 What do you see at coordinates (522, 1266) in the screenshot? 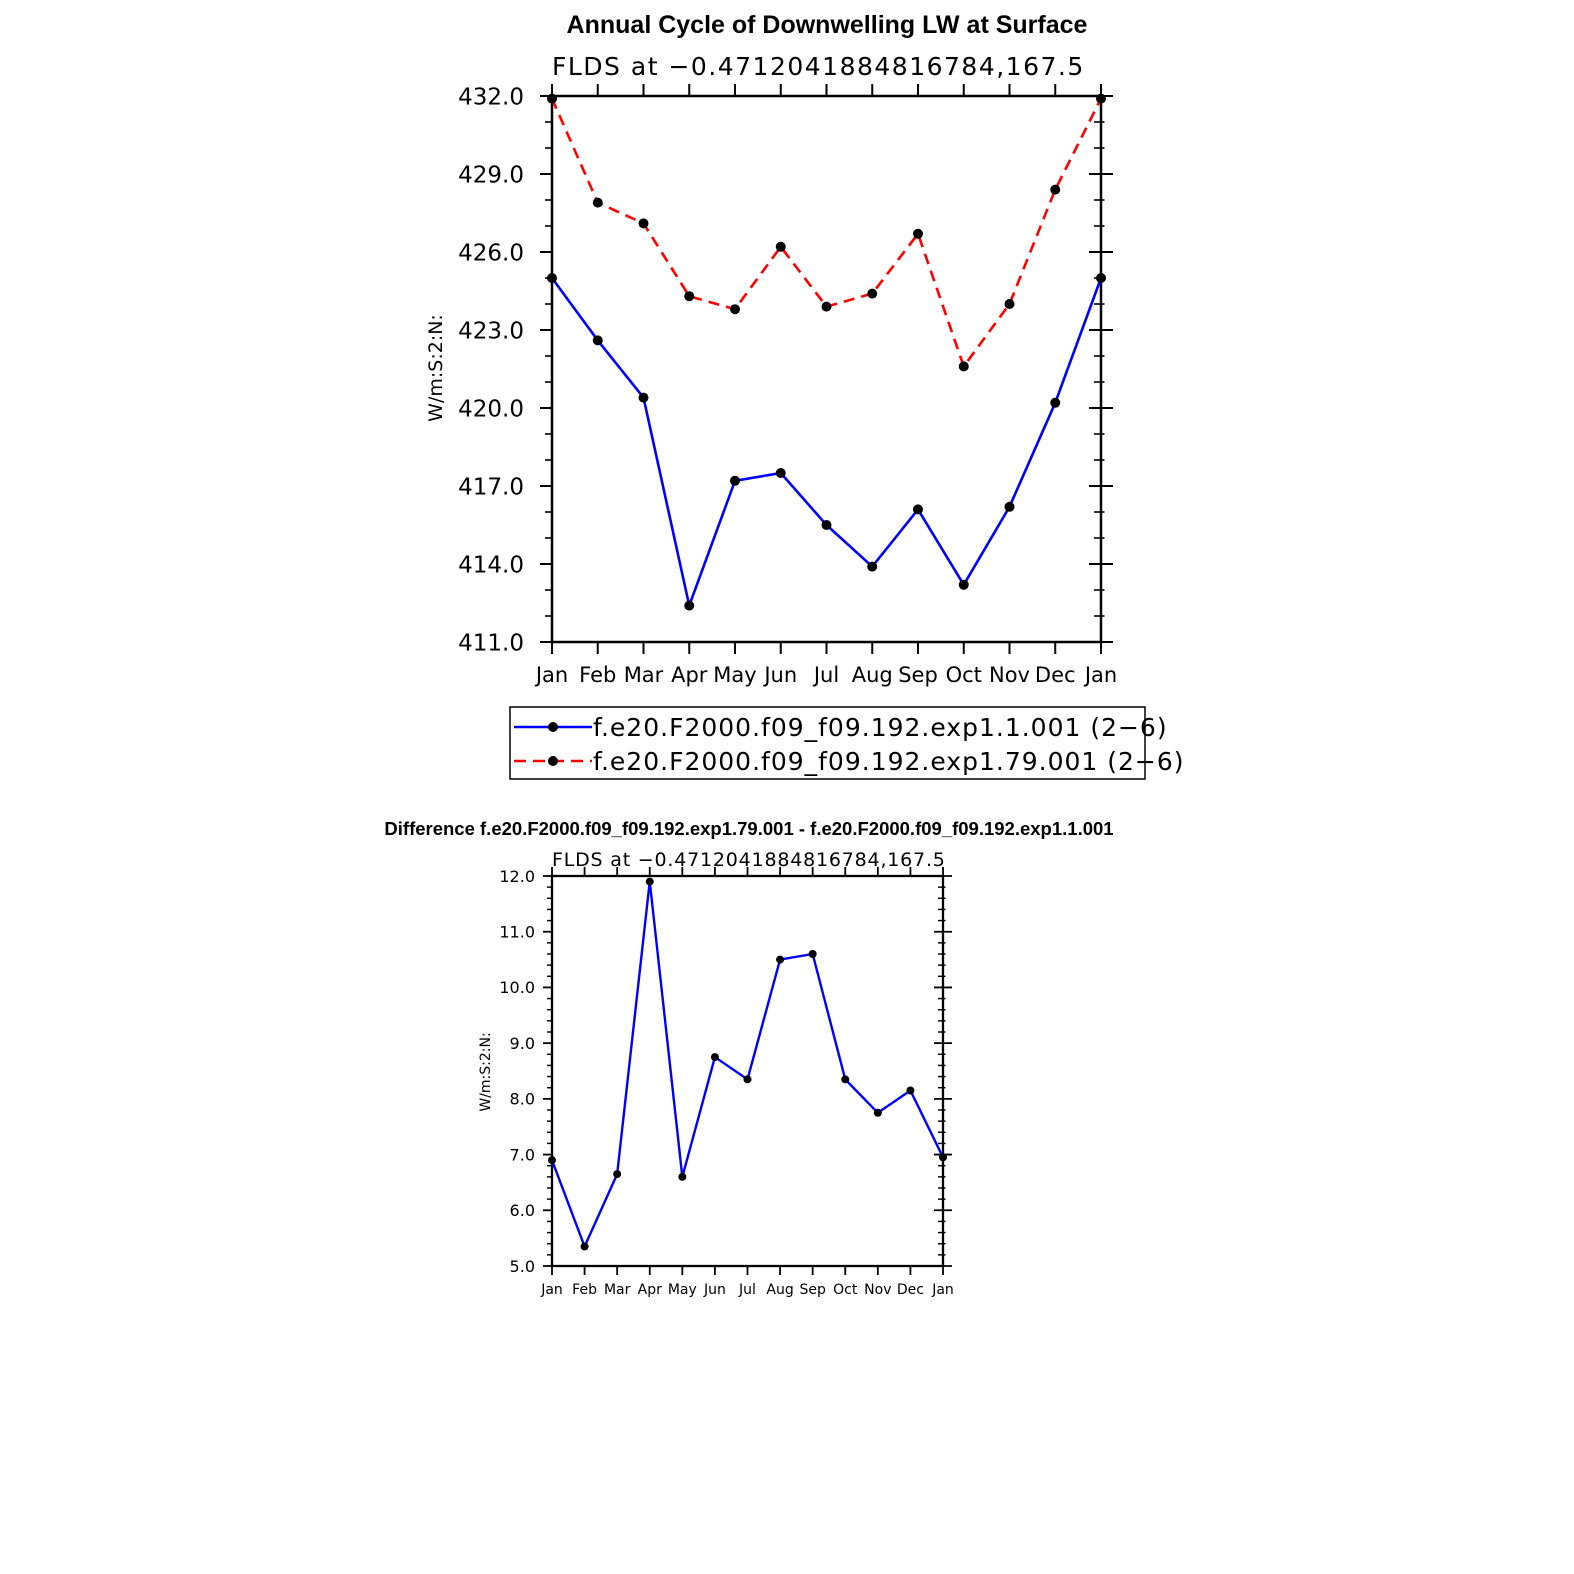
I see `chart2-y-tick-label: 5.0` at bounding box center [522, 1266].